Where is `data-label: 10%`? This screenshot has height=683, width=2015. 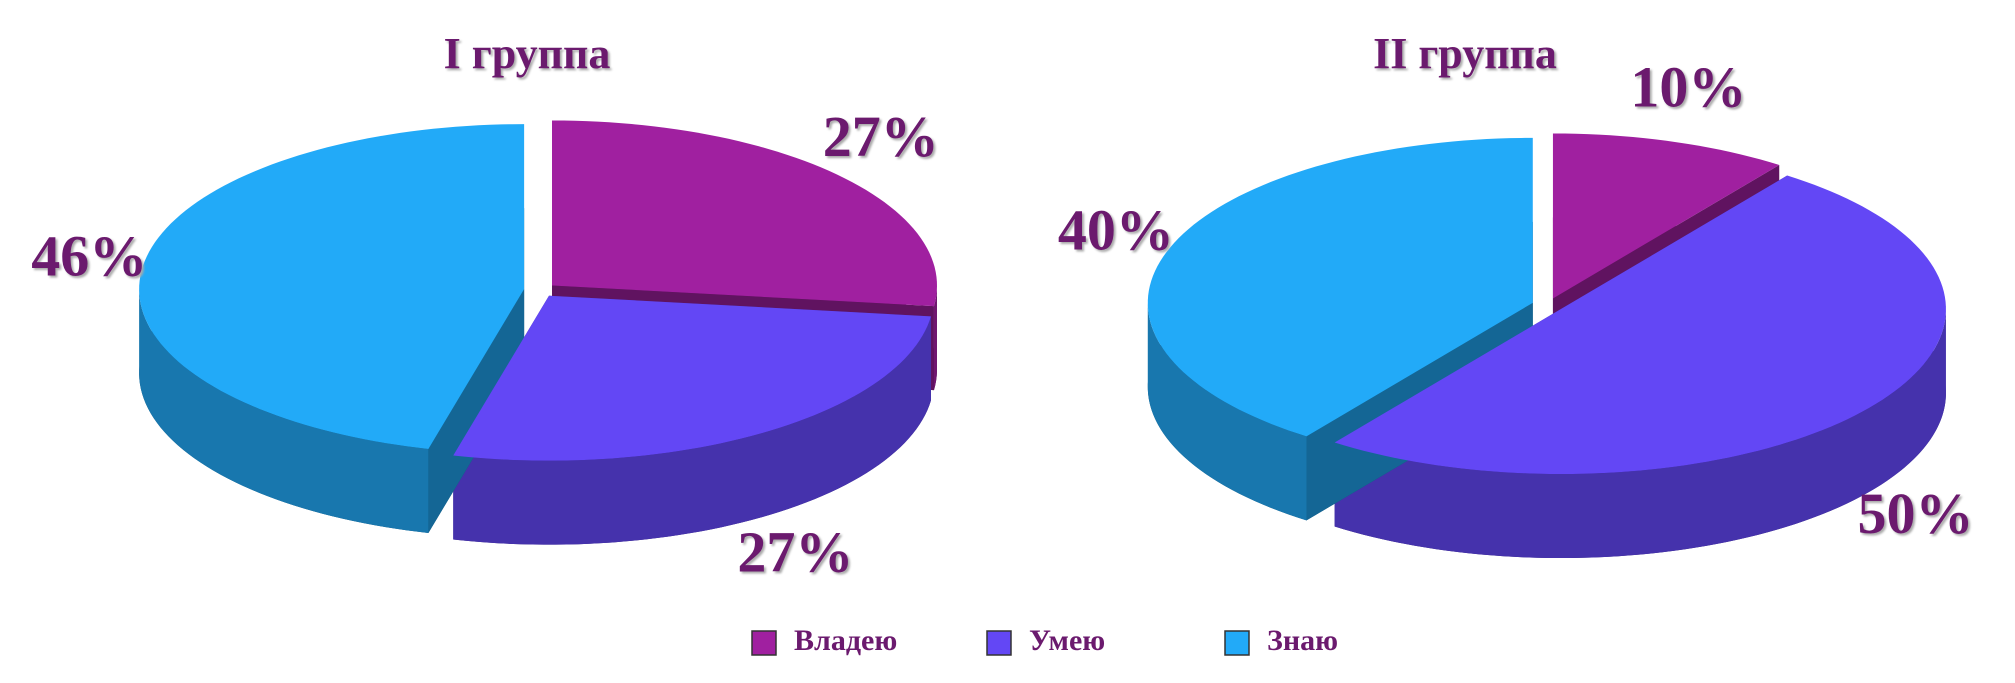
data-label: 10% is located at coordinates (1688, 86).